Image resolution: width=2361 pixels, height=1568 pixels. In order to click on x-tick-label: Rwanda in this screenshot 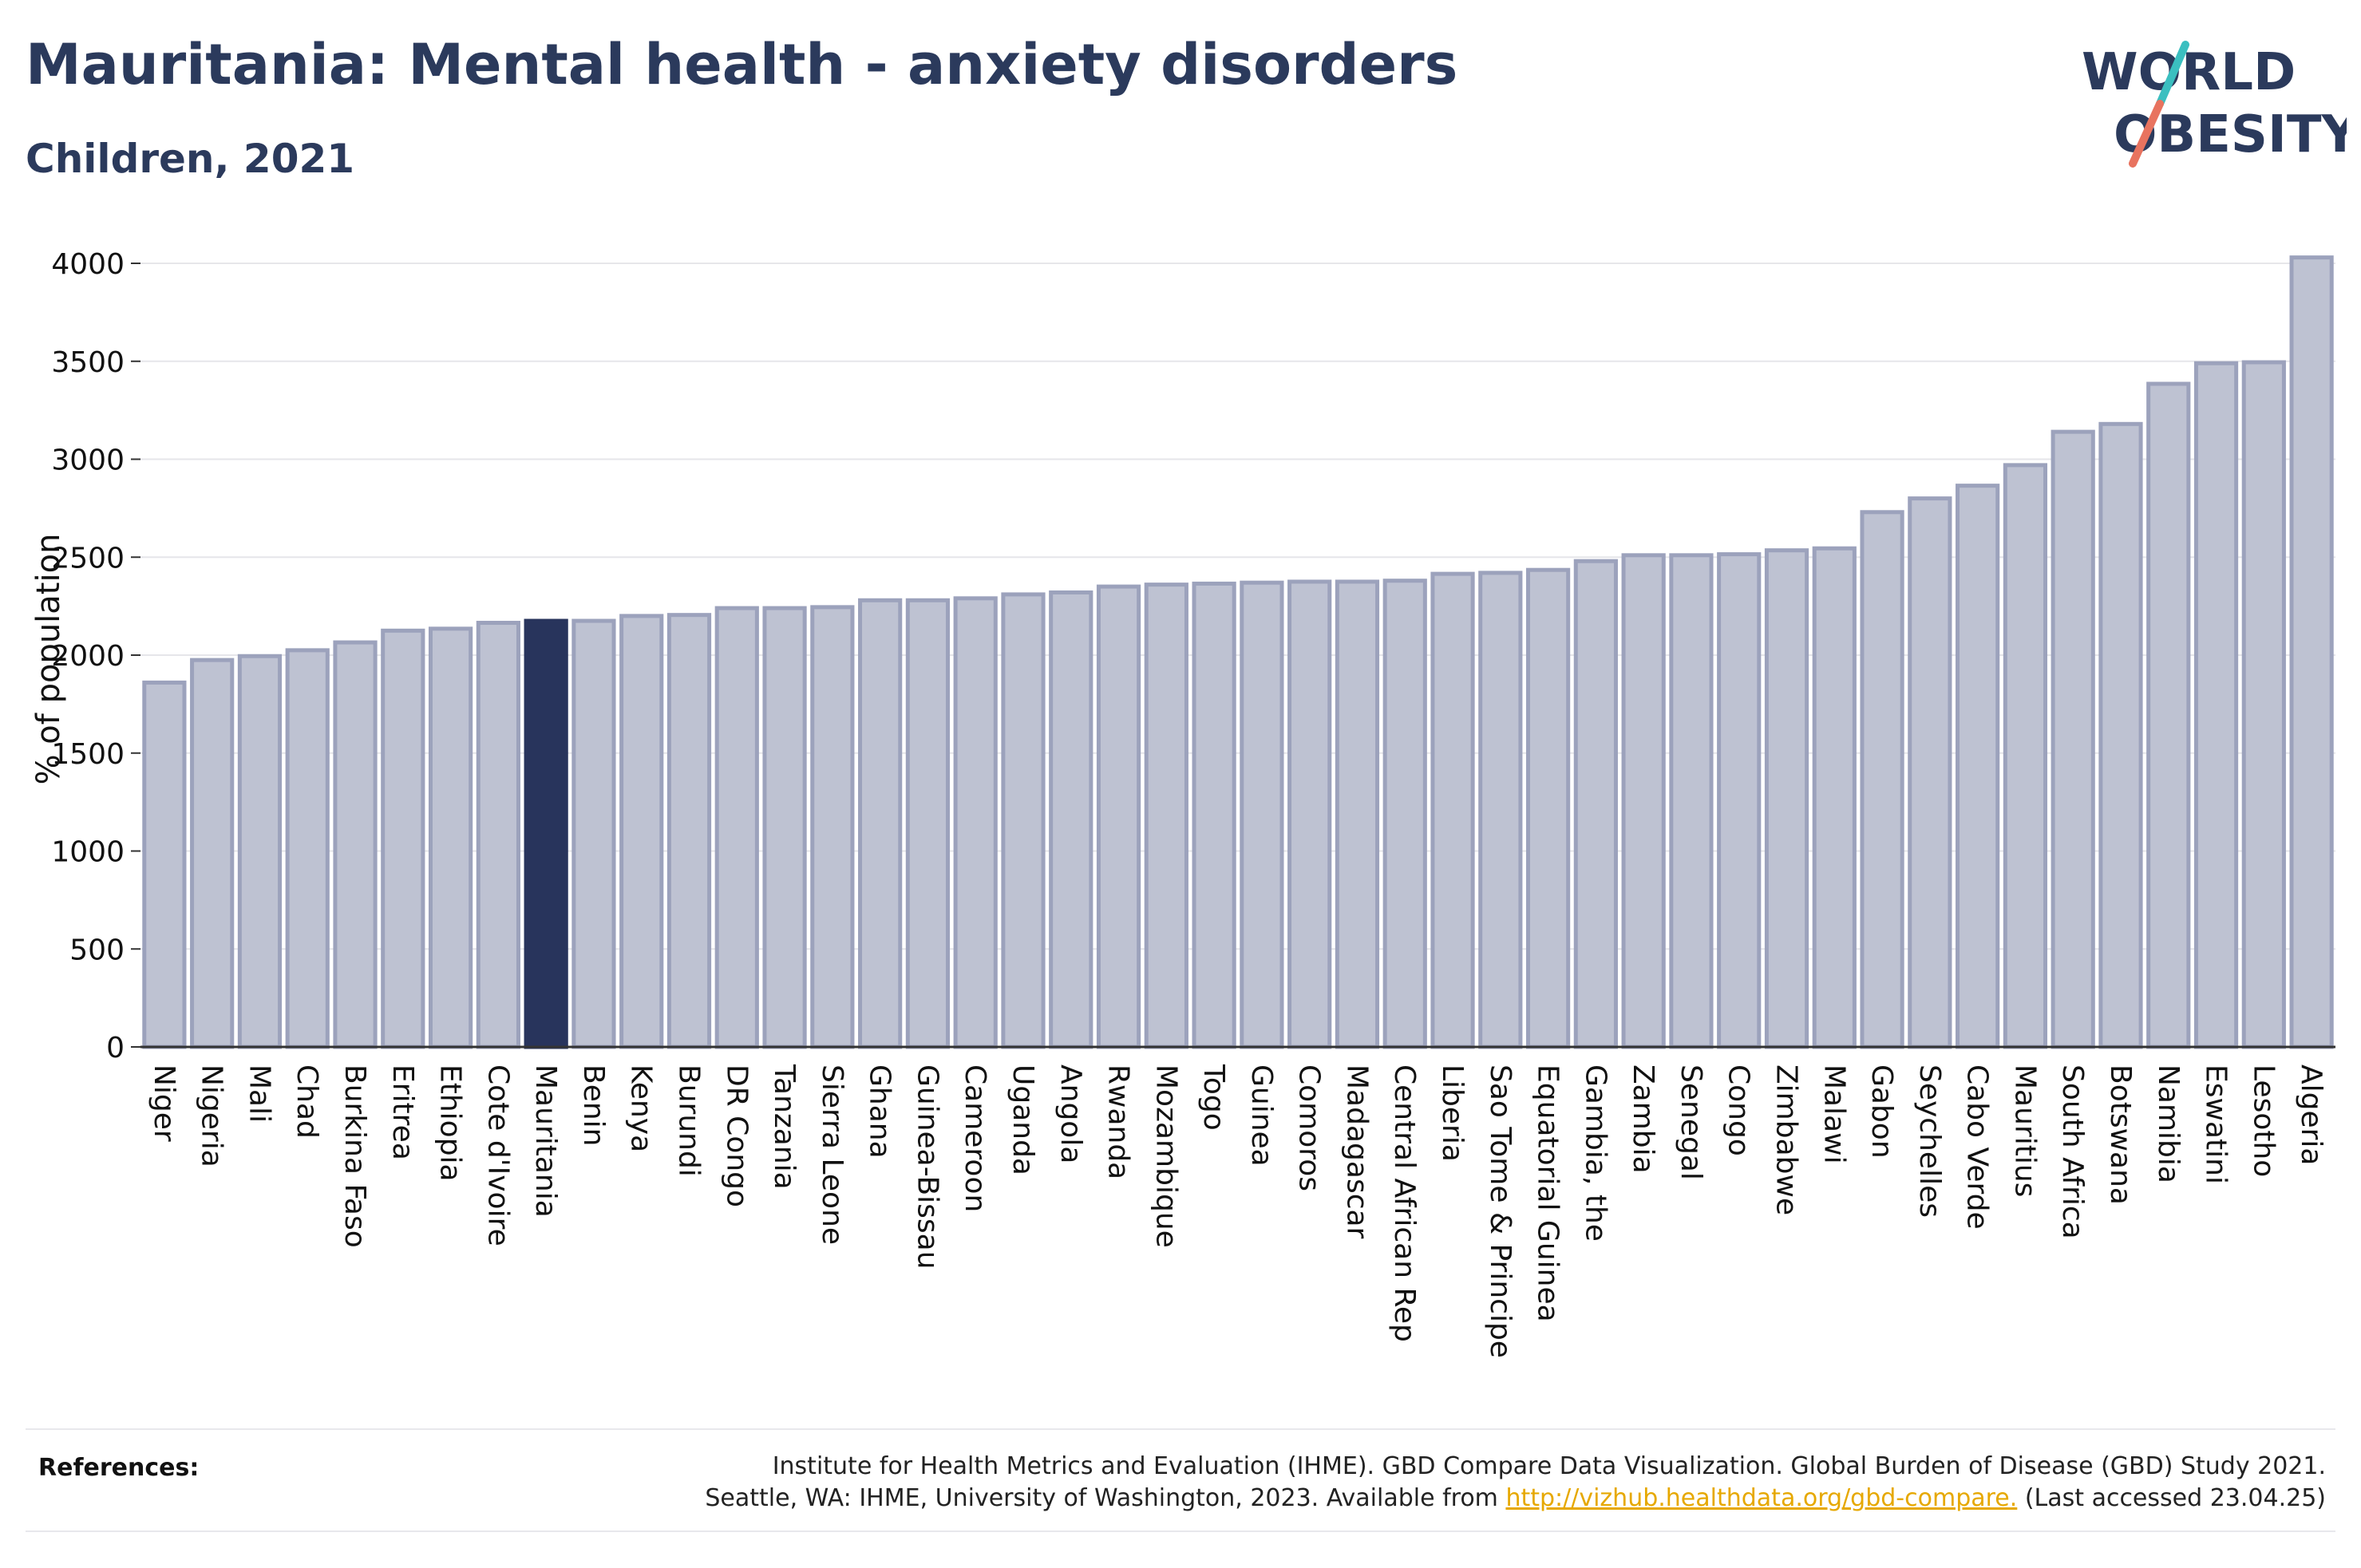, I will do `click(1118, 1121)`.